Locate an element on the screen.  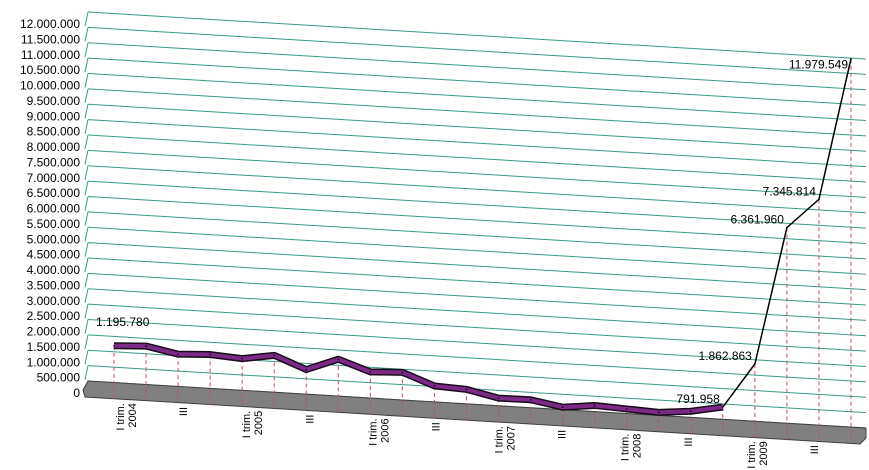
y-tick-label: 6.000.000 is located at coordinates (54, 209).